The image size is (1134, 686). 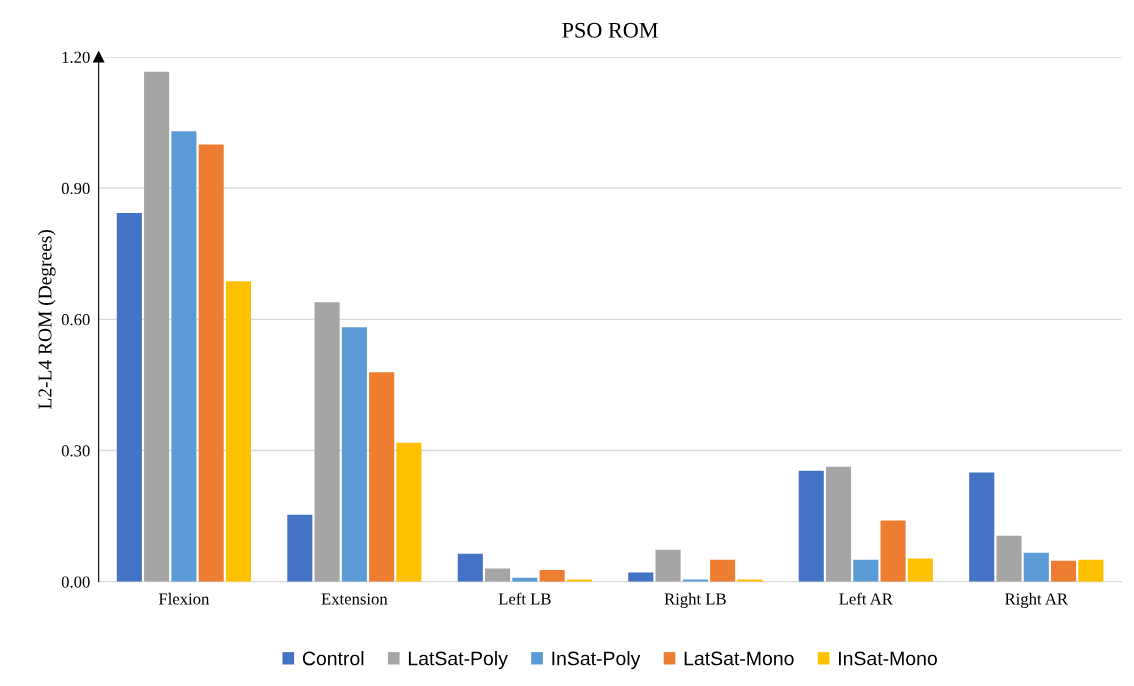 What do you see at coordinates (75, 451) in the screenshot?
I see `y-tick-label: 0.30` at bounding box center [75, 451].